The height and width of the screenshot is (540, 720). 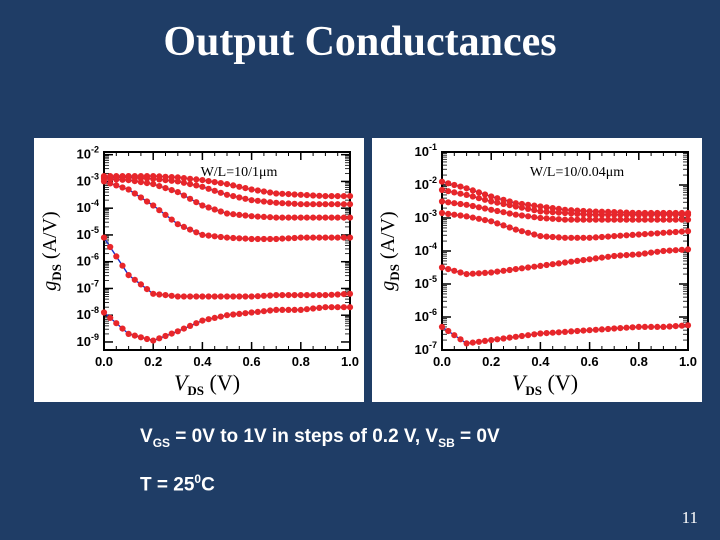 What do you see at coordinates (360, 42) in the screenshot?
I see `slide-title: Output Conductances` at bounding box center [360, 42].